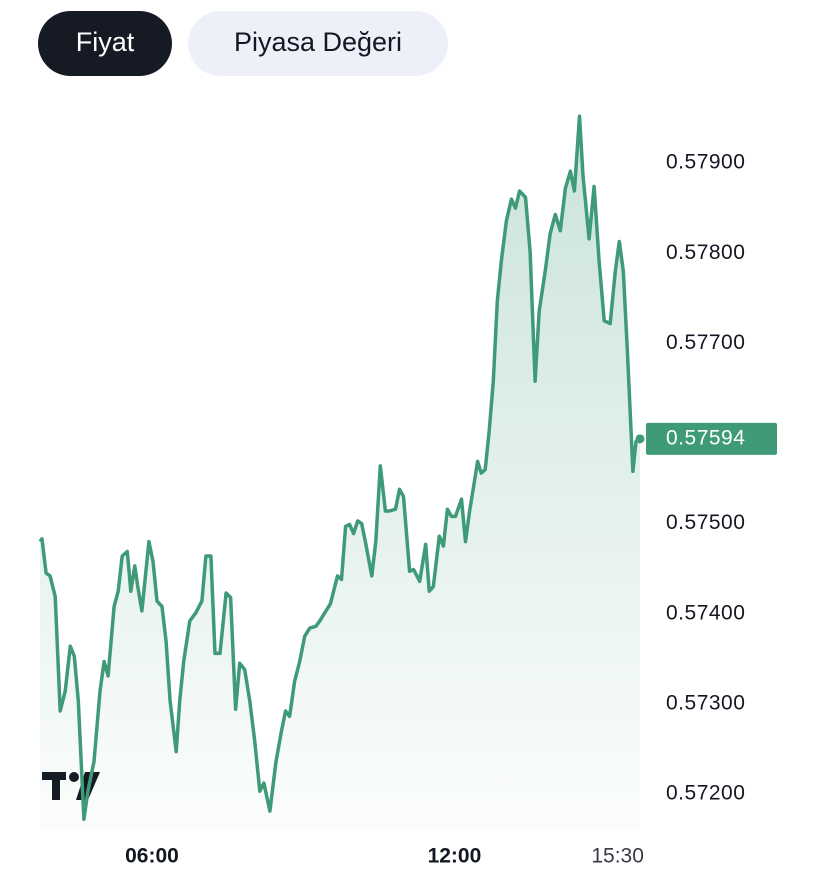  Describe the element at coordinates (705, 342) in the screenshot. I see `y-tick-label: 0.57700` at that location.